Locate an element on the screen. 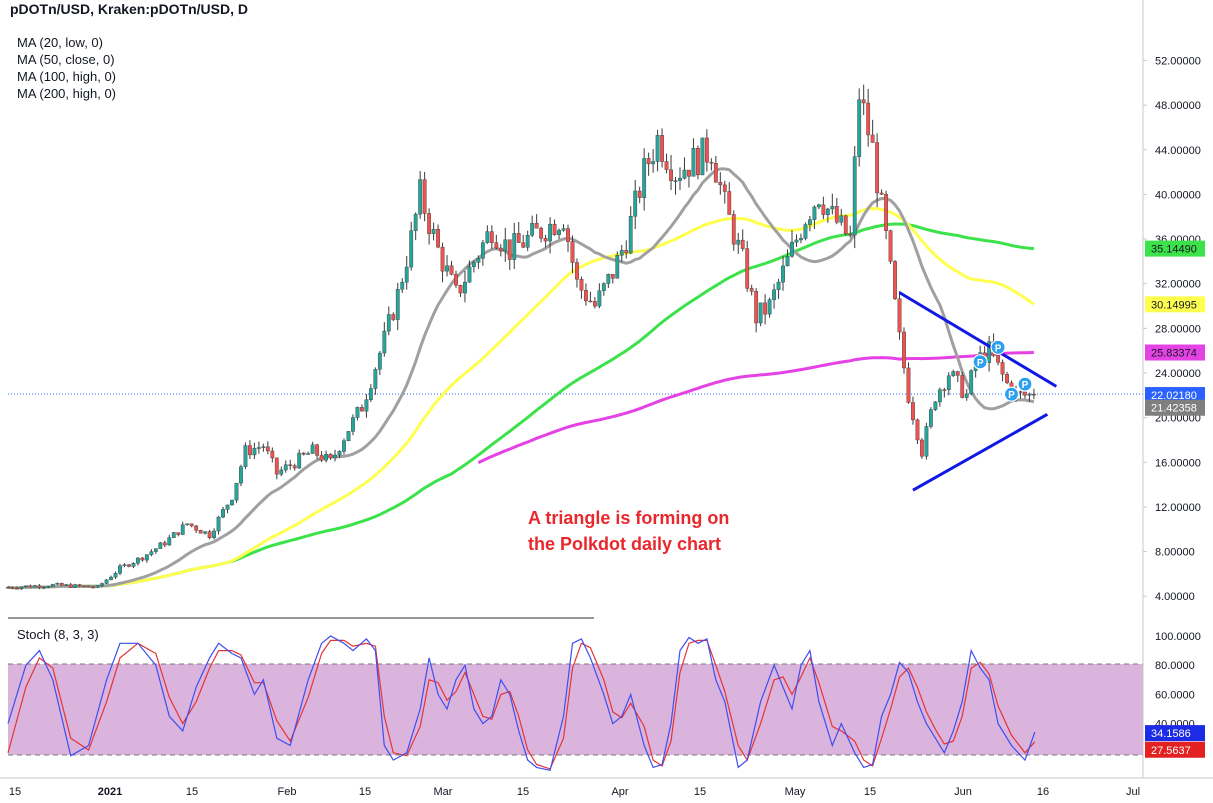  ma200-legend: MA (200, high, 0) is located at coordinates (66, 93).